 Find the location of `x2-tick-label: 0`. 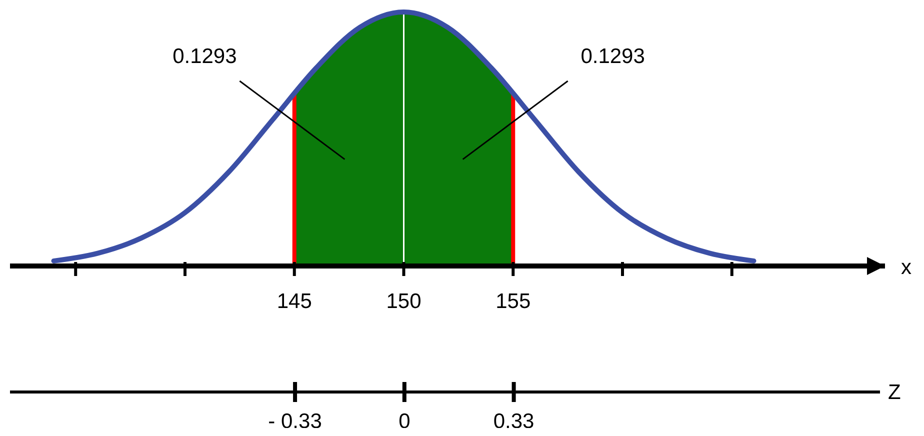

x2-tick-label: 0 is located at coordinates (404, 421).